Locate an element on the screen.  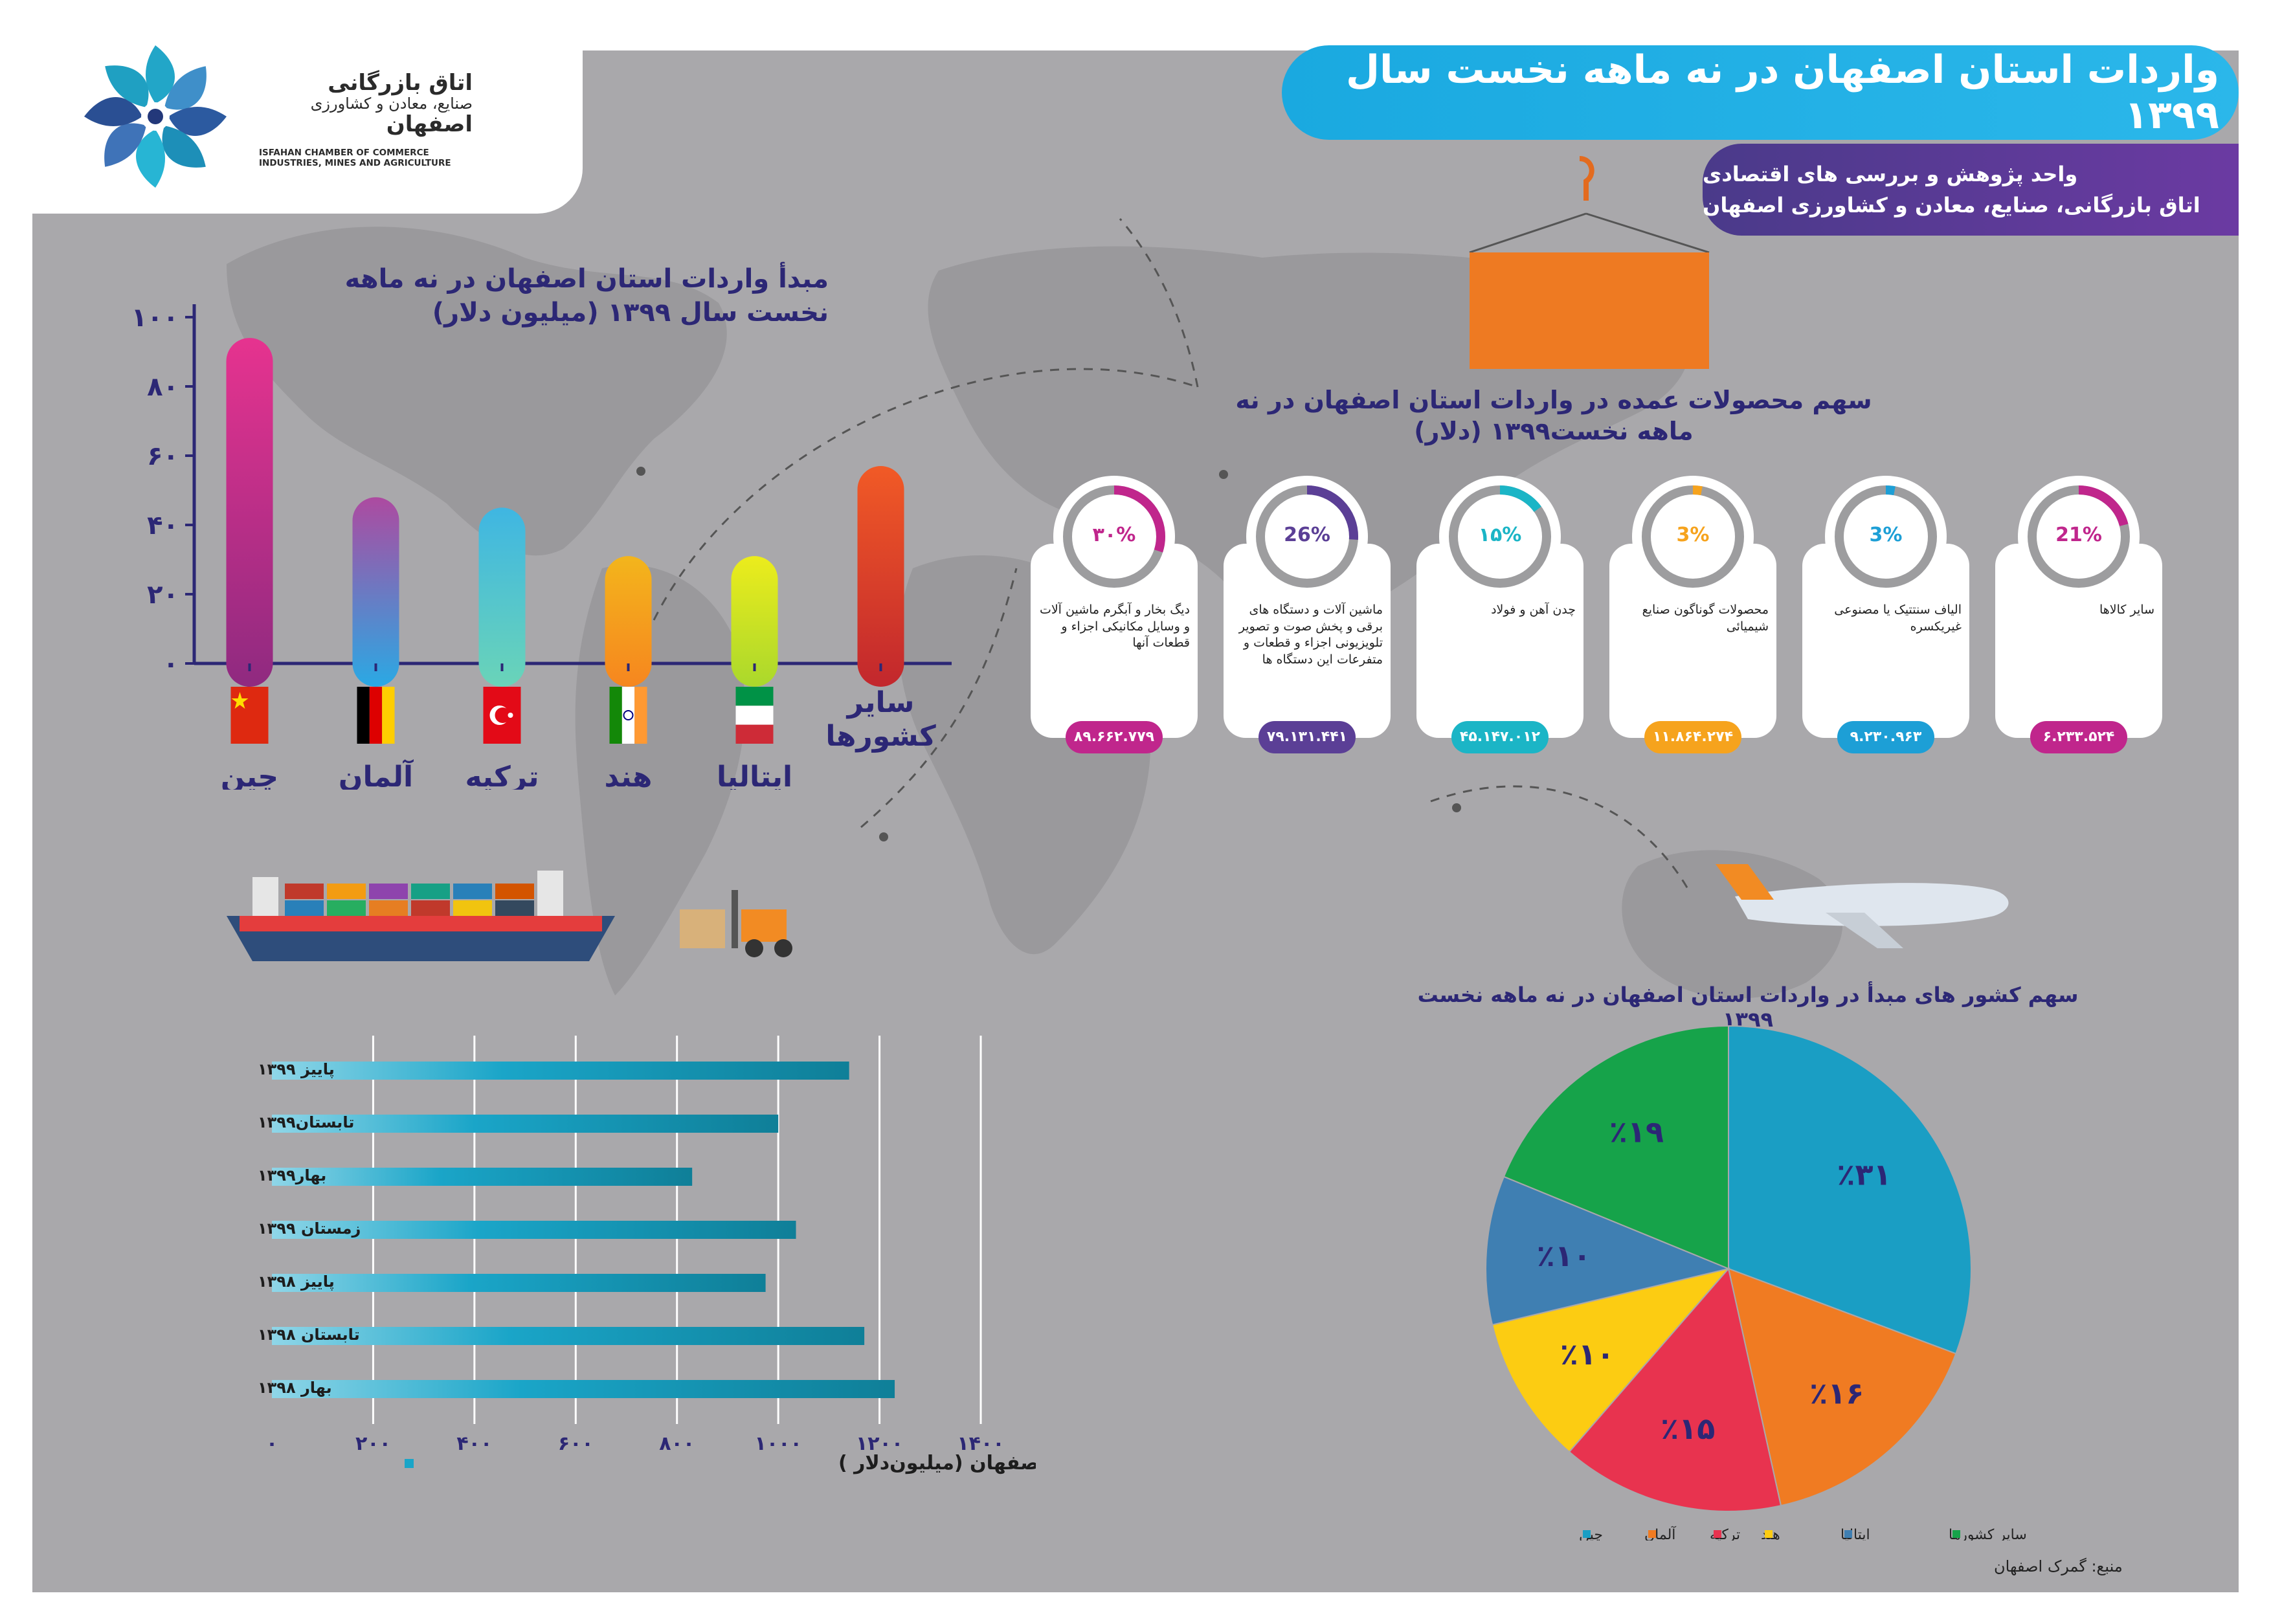
pie-legend-label: سایر کشورها is located at coordinates (1988, 1534).